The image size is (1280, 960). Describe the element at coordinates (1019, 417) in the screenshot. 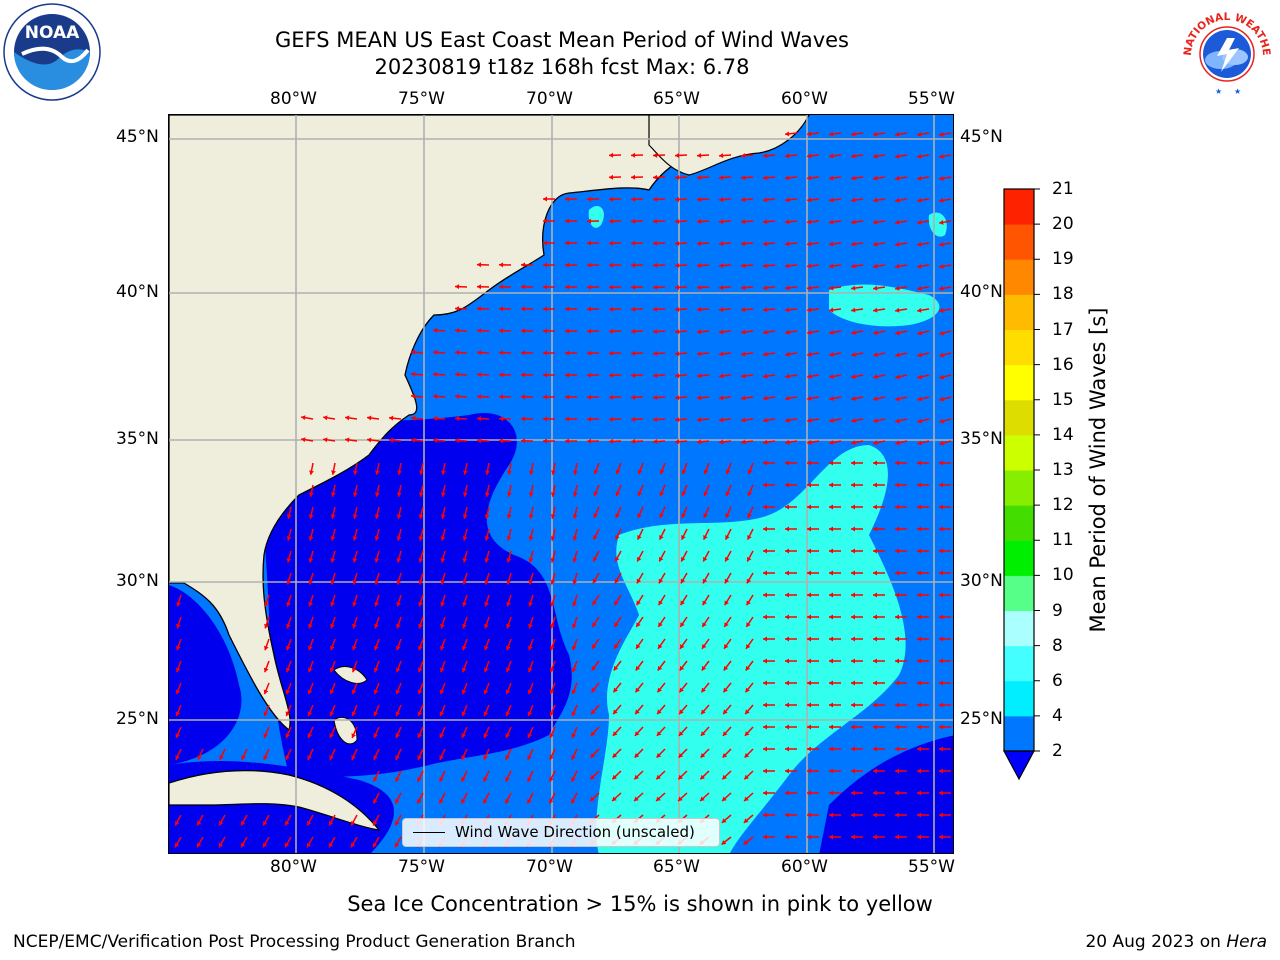

I see `colorbar-segment` at that location.